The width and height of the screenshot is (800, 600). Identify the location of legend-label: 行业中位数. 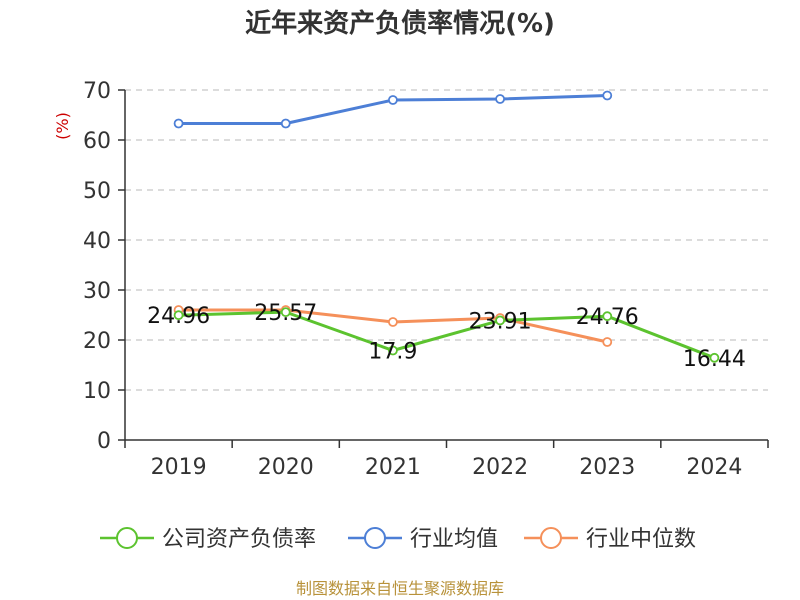
(641, 539).